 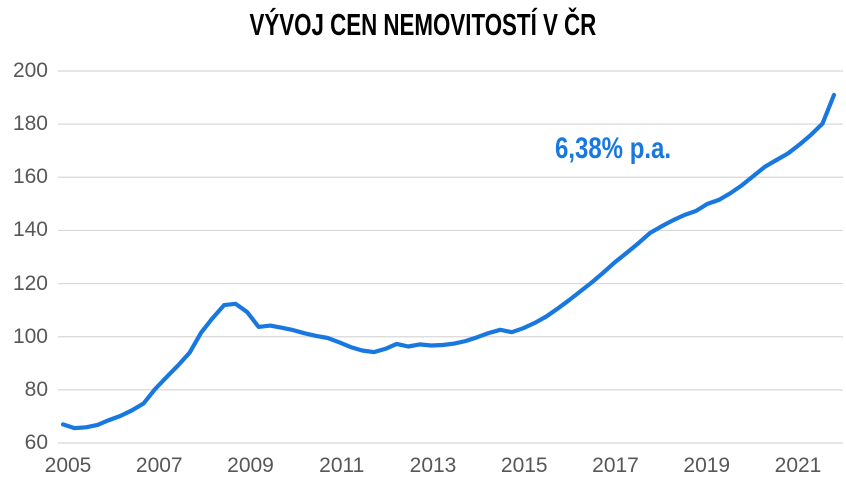 What do you see at coordinates (30, 177) in the screenshot?
I see `y-tick-label: 160` at bounding box center [30, 177].